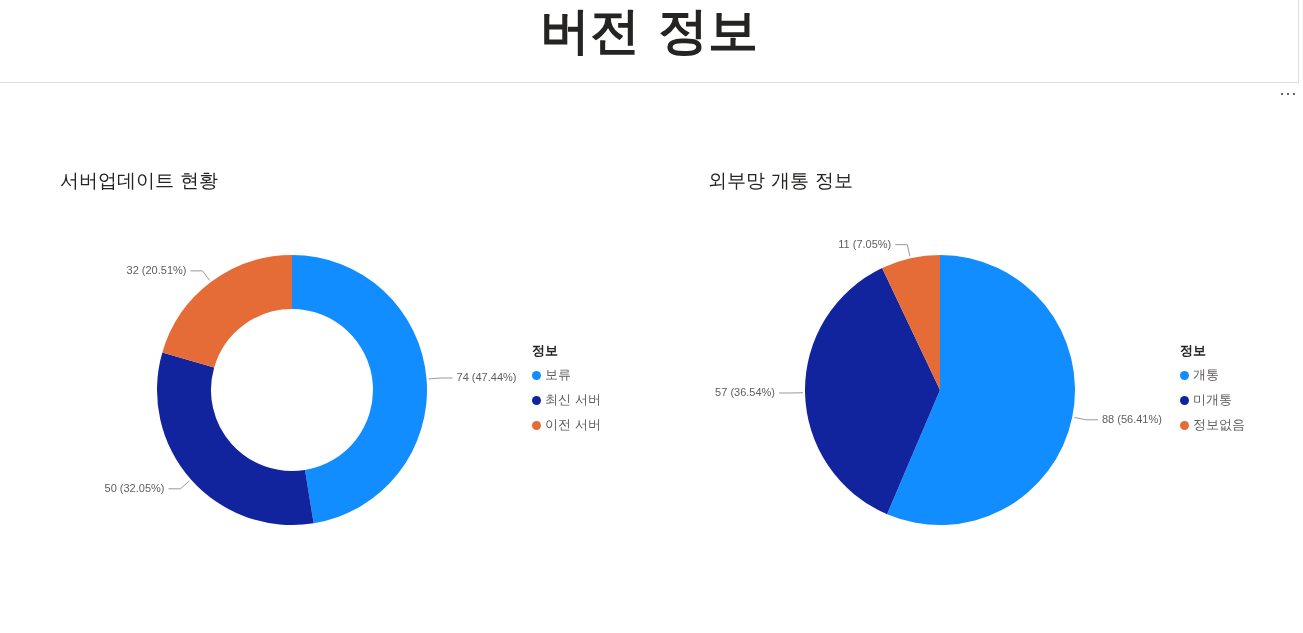 The height and width of the screenshot is (633, 1303). I want to click on data-label: 74 (47.44%), so click(486, 377).